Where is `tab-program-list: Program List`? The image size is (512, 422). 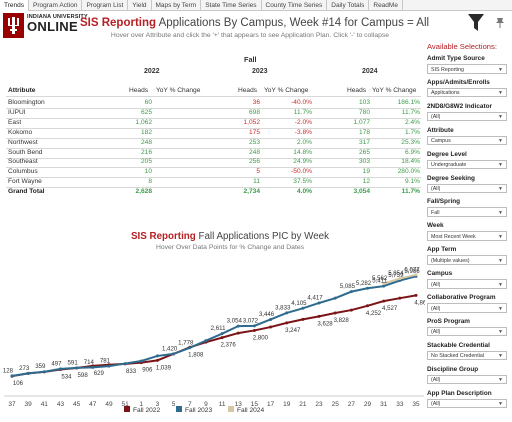 tab-program-list: Program List is located at coordinates (105, 5).